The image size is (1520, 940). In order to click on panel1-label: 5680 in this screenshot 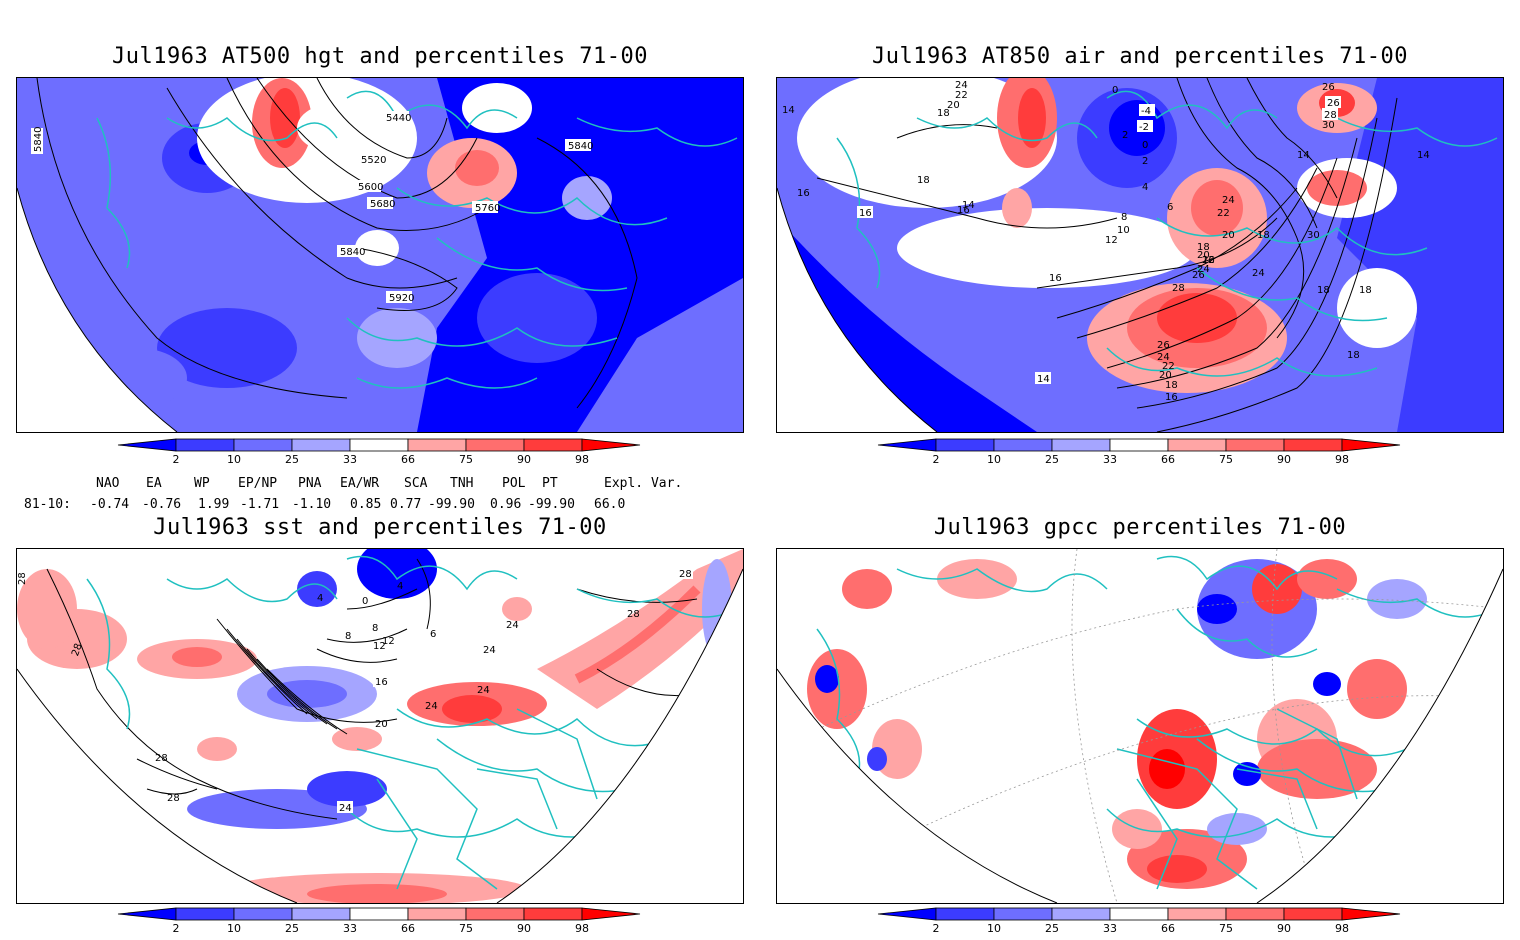, I will do `click(382, 204)`.